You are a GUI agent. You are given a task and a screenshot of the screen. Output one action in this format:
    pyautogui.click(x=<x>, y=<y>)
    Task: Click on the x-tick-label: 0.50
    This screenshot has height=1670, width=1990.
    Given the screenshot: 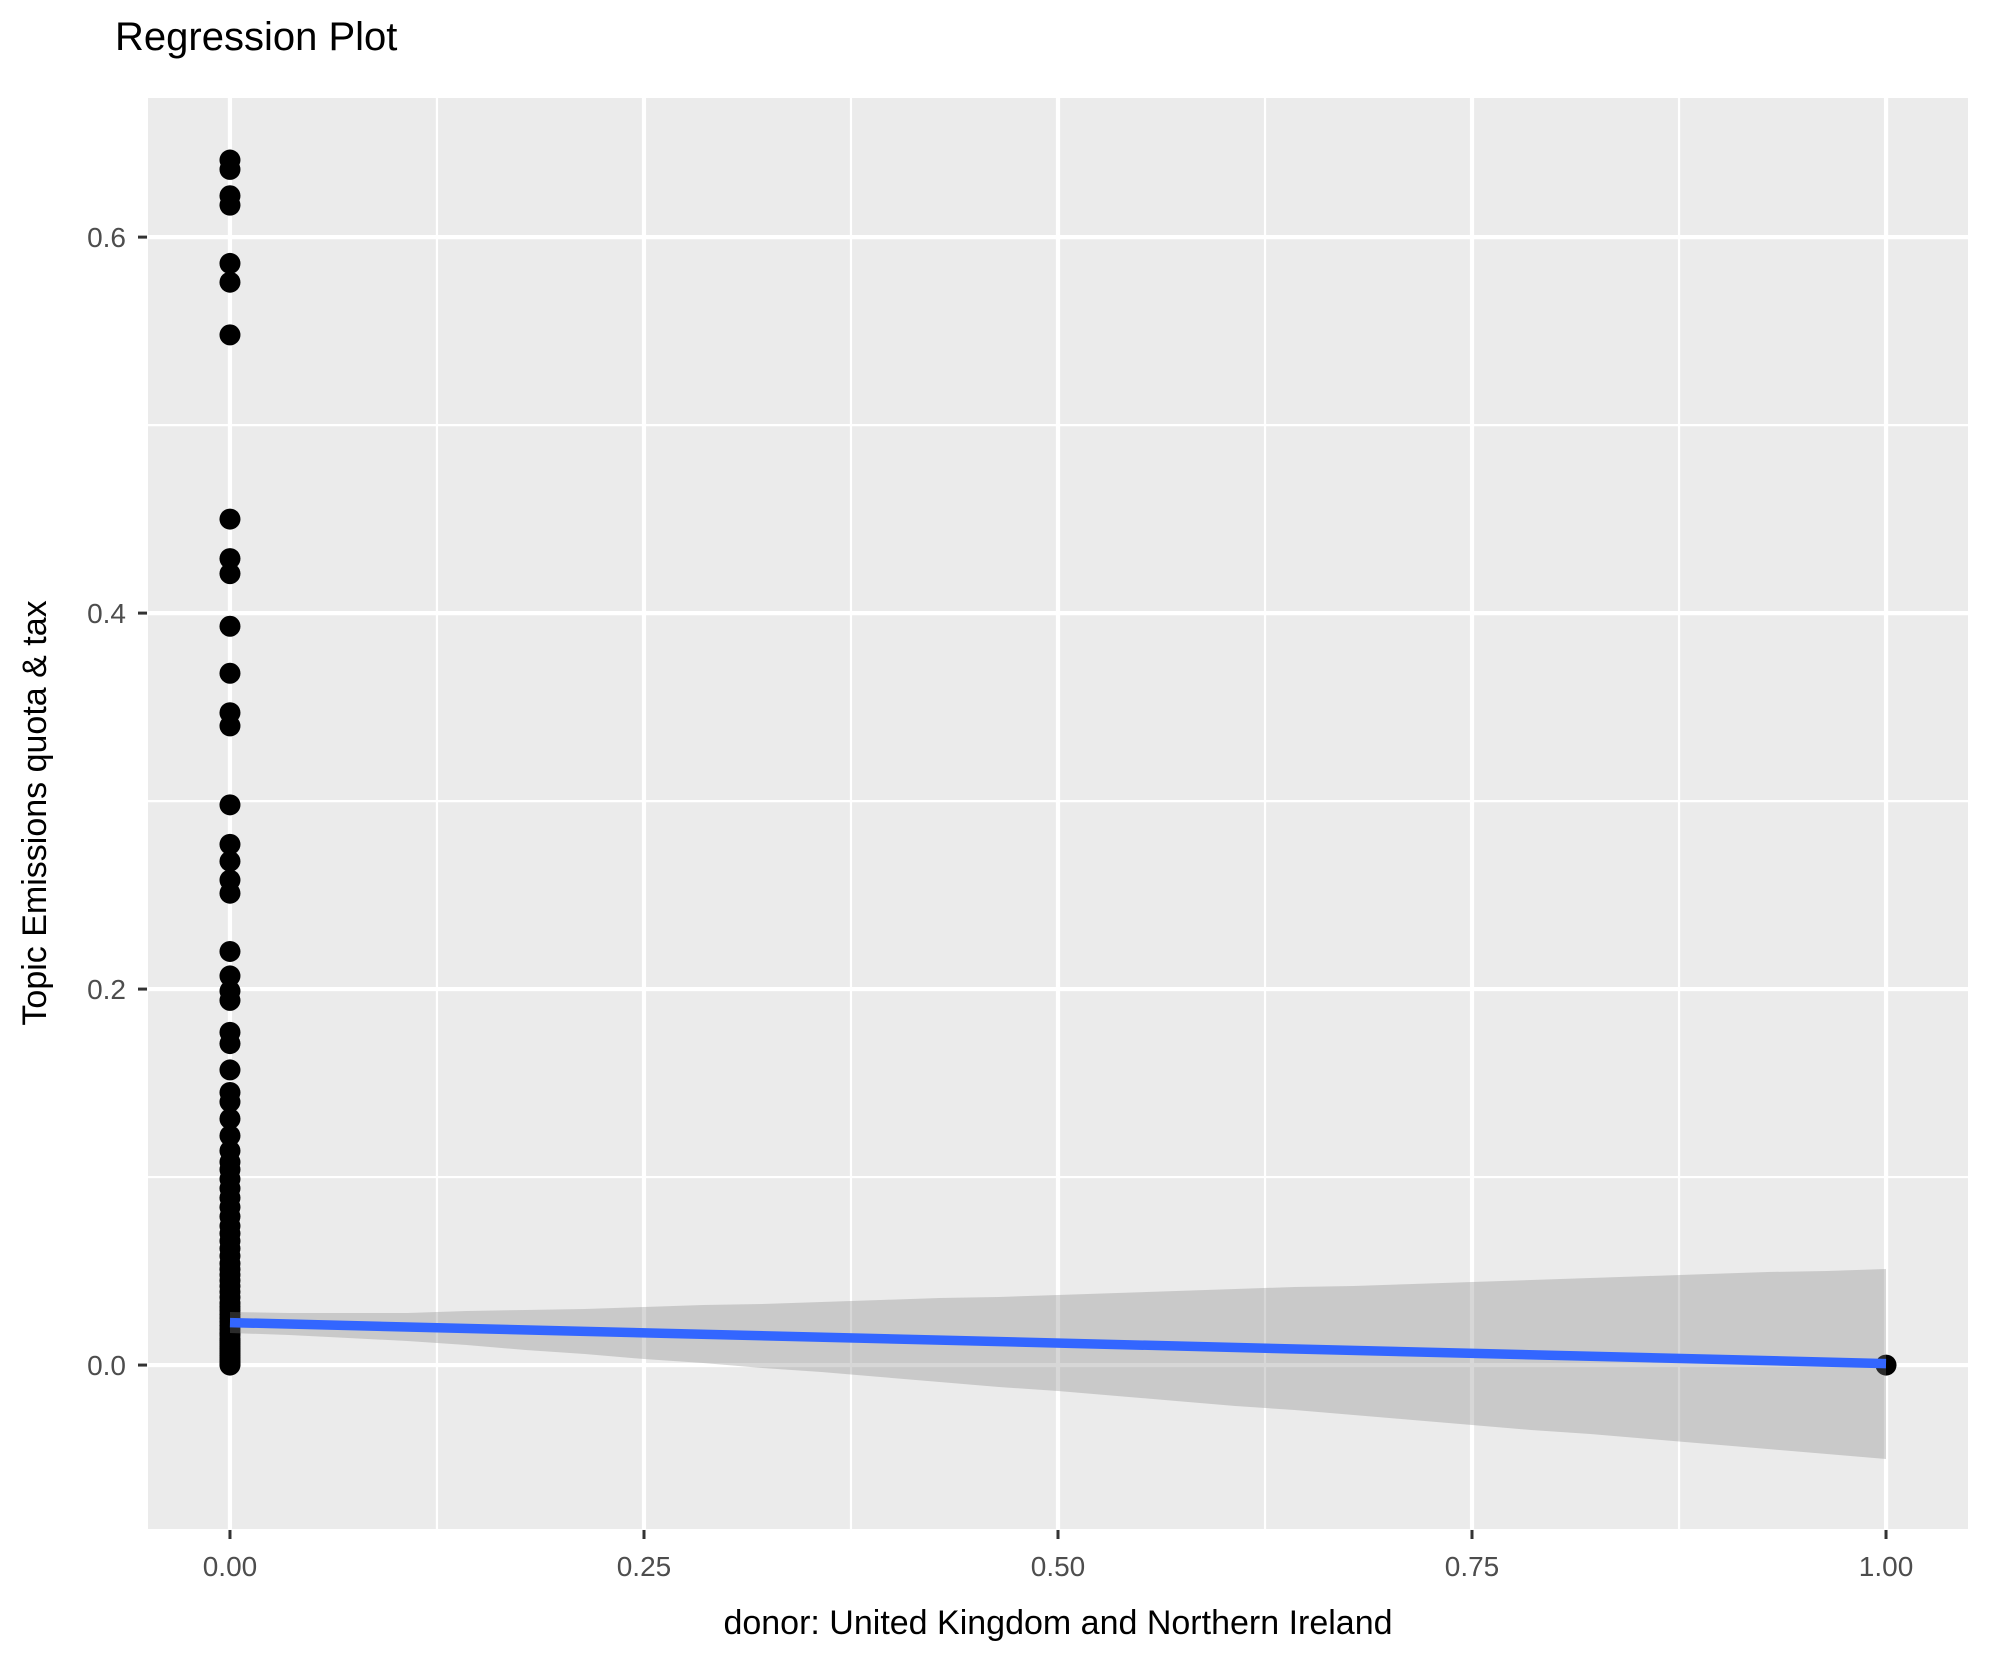 What is the action you would take?
    pyautogui.click(x=1058, y=1566)
    